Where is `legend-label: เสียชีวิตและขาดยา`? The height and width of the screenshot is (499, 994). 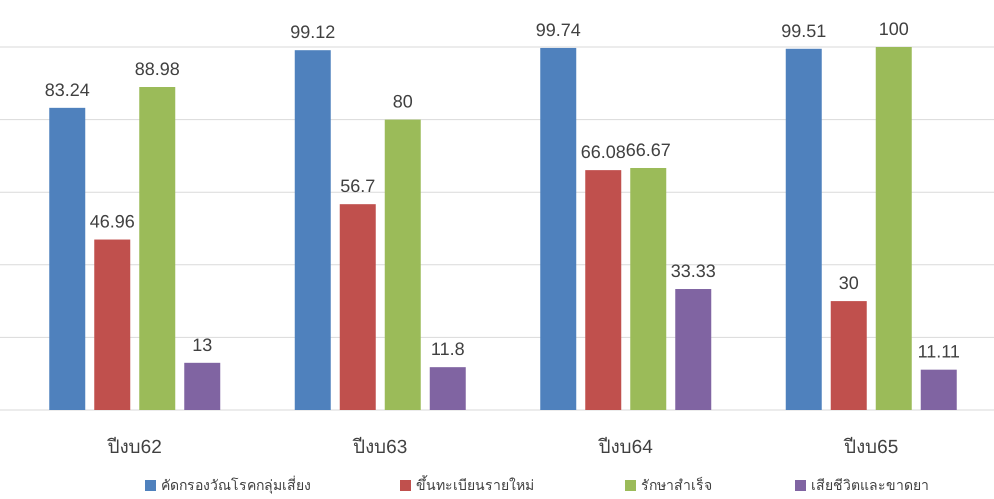 legend-label: เสียชีวิตและขาดยา is located at coordinates (870, 486).